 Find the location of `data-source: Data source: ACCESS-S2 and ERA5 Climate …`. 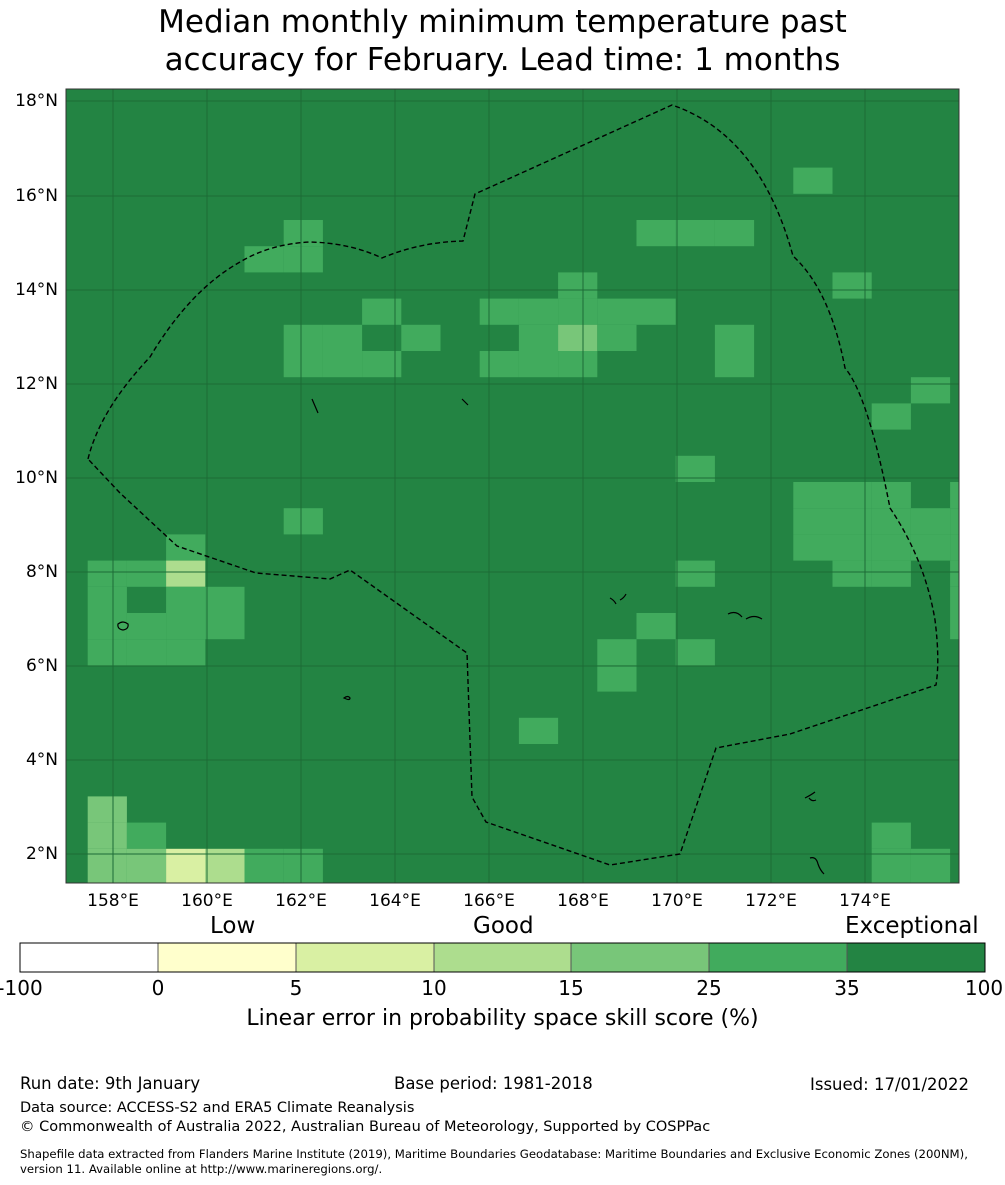

data-source: Data source: ACCESS-S2 and ERA5 Climate … is located at coordinates (217, 1108).